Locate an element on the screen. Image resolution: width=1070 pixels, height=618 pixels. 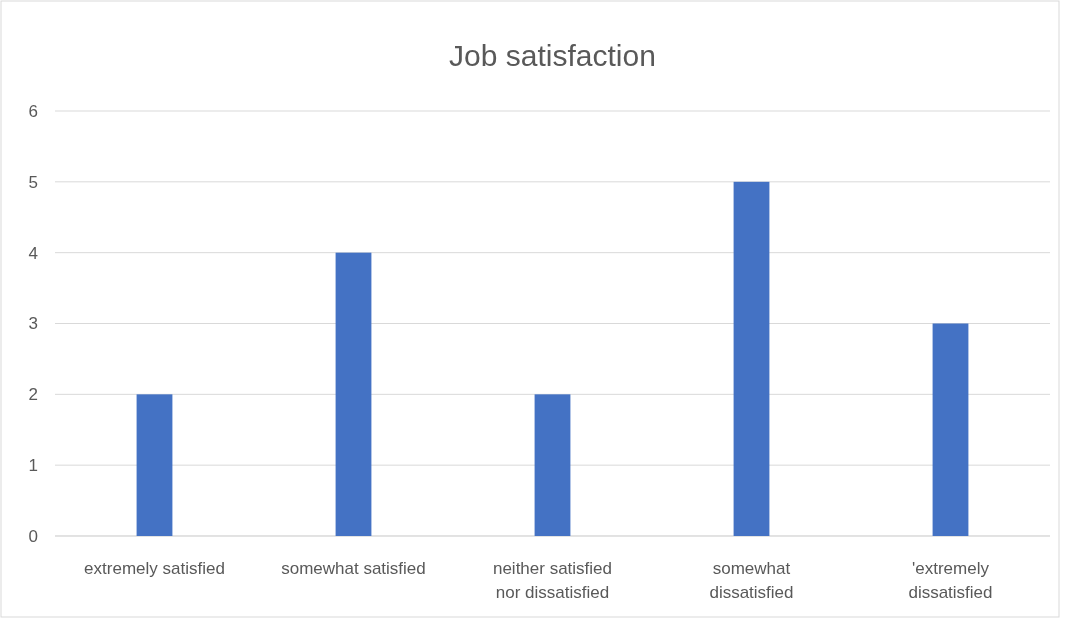
y-tick-label: 2 is located at coordinates (33, 395).